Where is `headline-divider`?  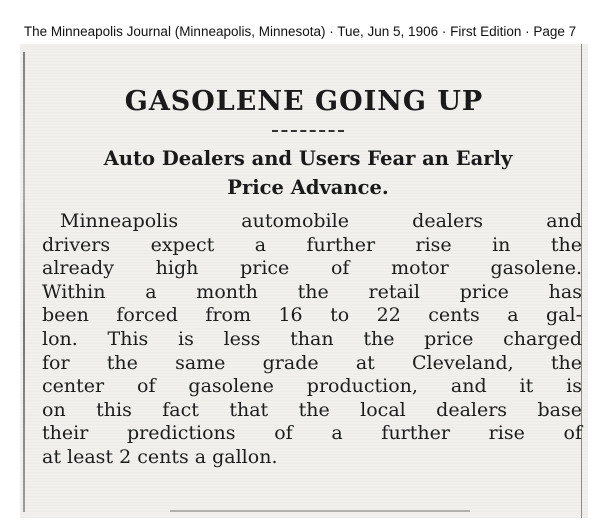
headline-divider is located at coordinates (308, 131).